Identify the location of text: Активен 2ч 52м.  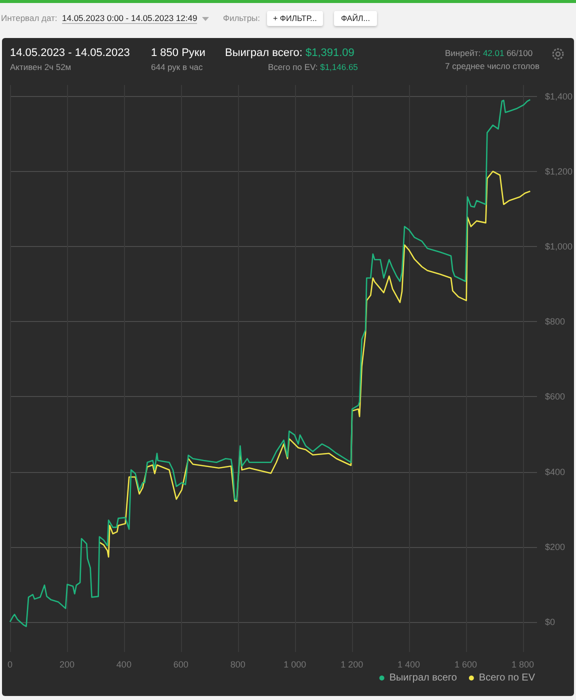
(41, 67).